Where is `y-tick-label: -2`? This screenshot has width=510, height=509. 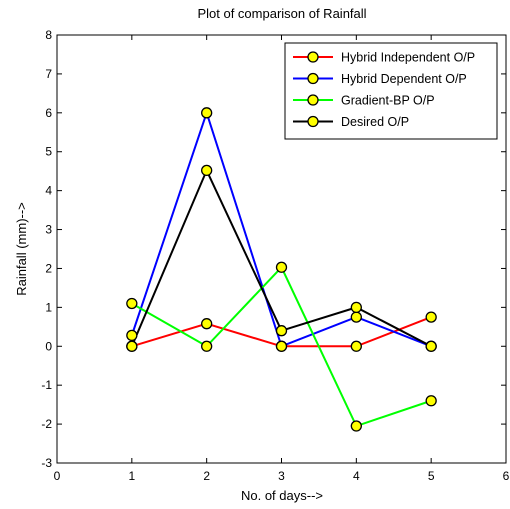 y-tick-label: -2 is located at coordinates (46, 424).